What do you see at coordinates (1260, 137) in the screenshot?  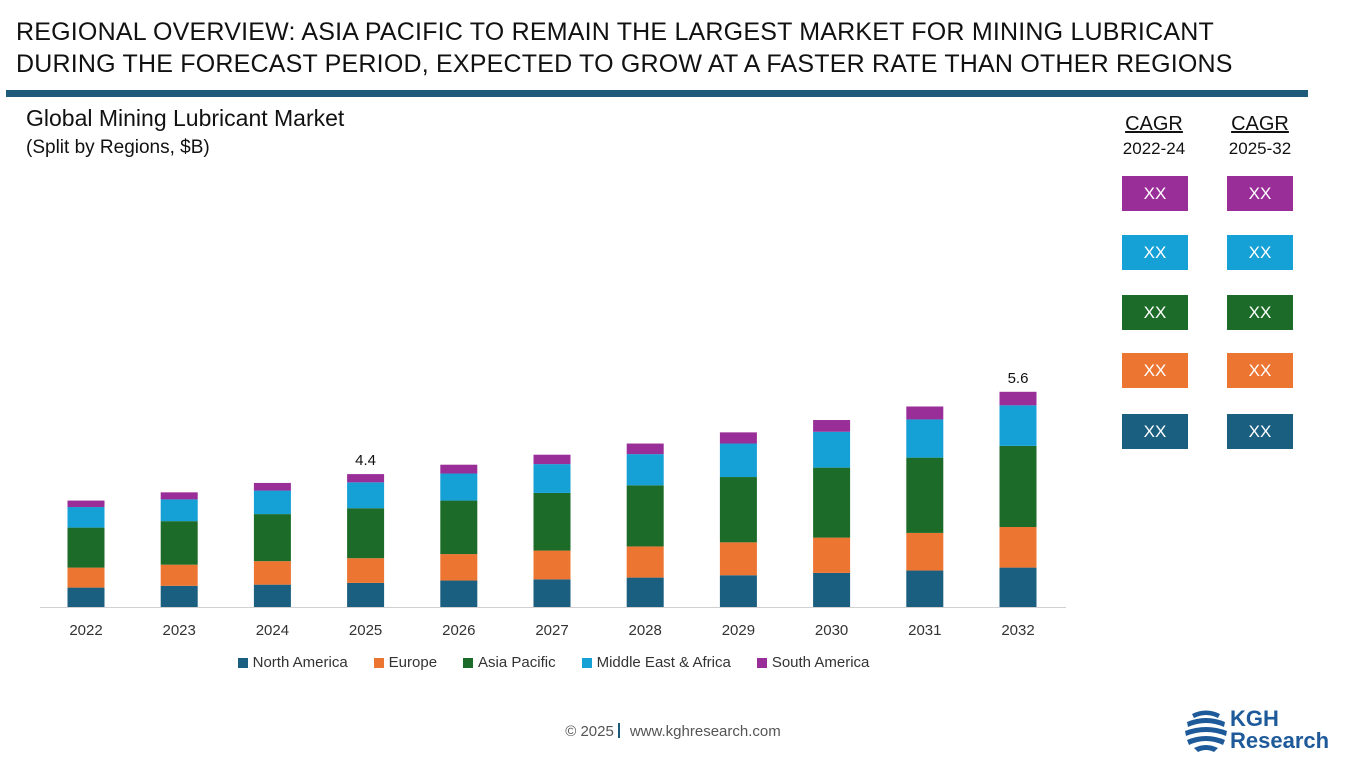 I see `cagr-column-header: CAGR 2025-32` at bounding box center [1260, 137].